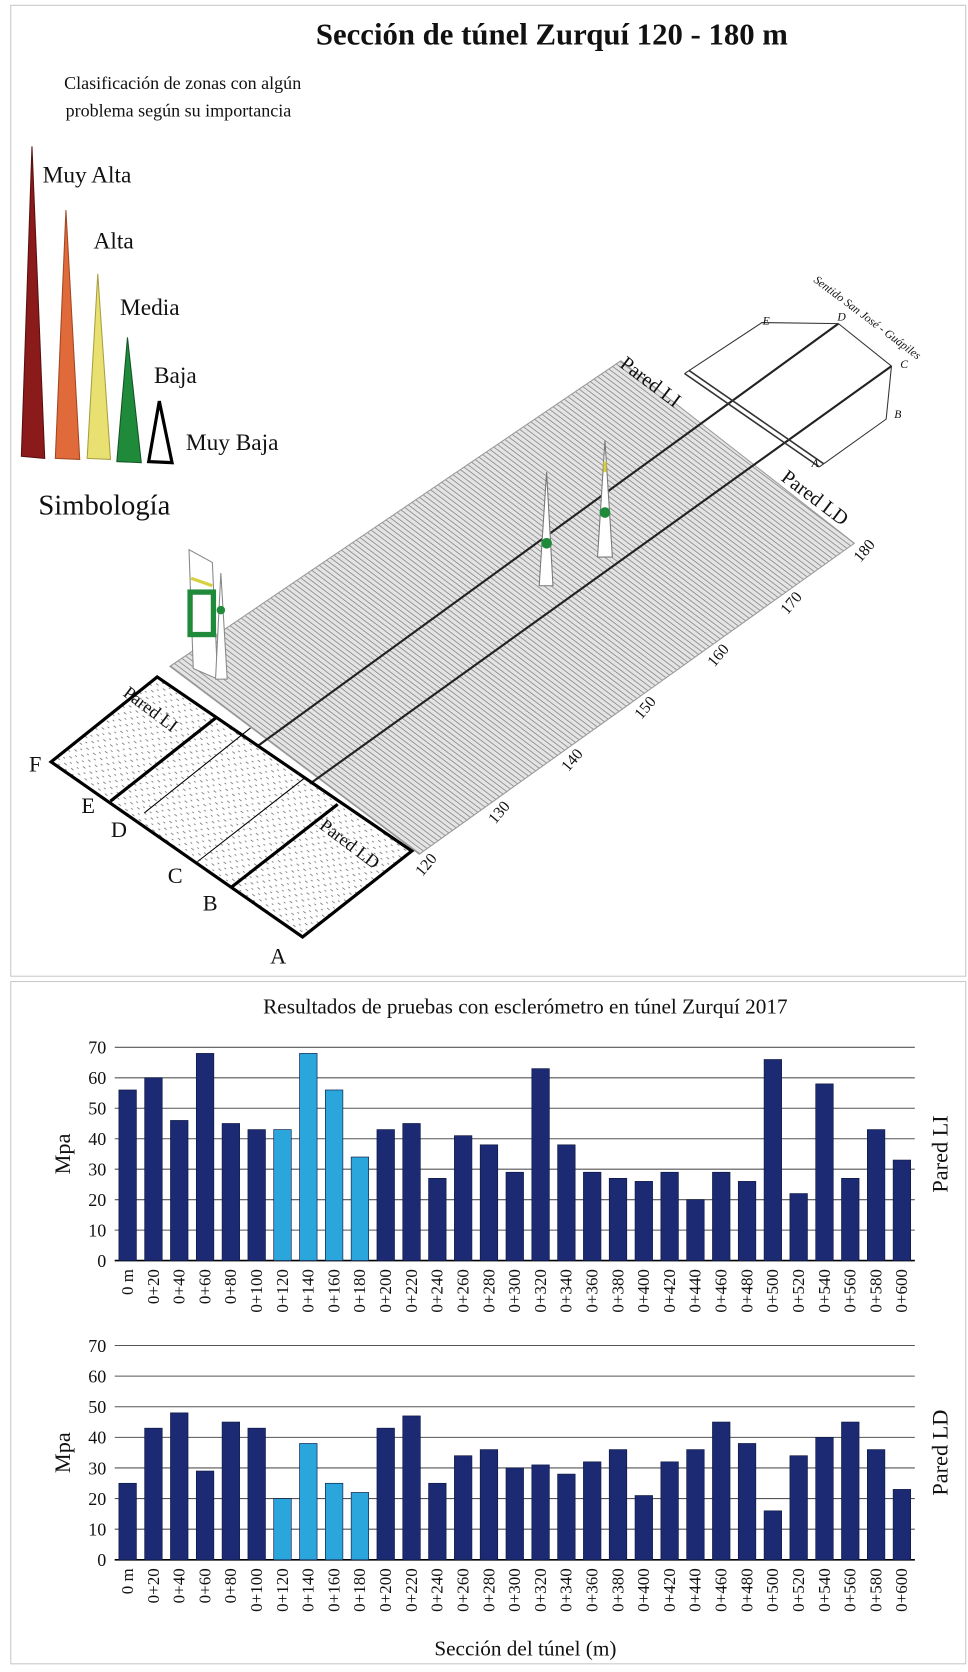 The height and width of the screenshot is (1672, 968). What do you see at coordinates (62, 1153) in the screenshot?
I see `y-axis-label: Mpa` at bounding box center [62, 1153].